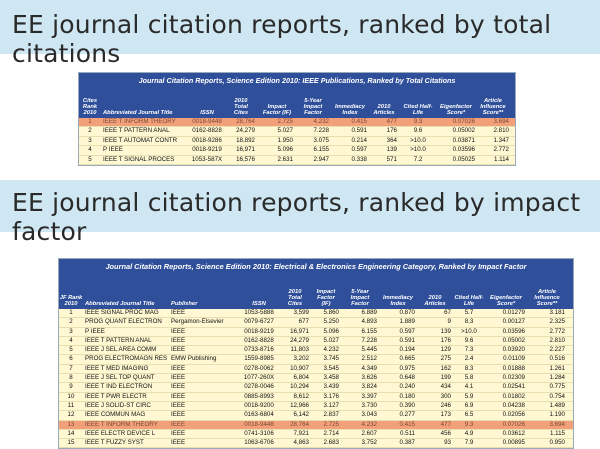 The width and height of the screenshot is (600, 449). What do you see at coordinates (506, 300) in the screenshot?
I see `column-header: Eigenfactor Score*` at bounding box center [506, 300].